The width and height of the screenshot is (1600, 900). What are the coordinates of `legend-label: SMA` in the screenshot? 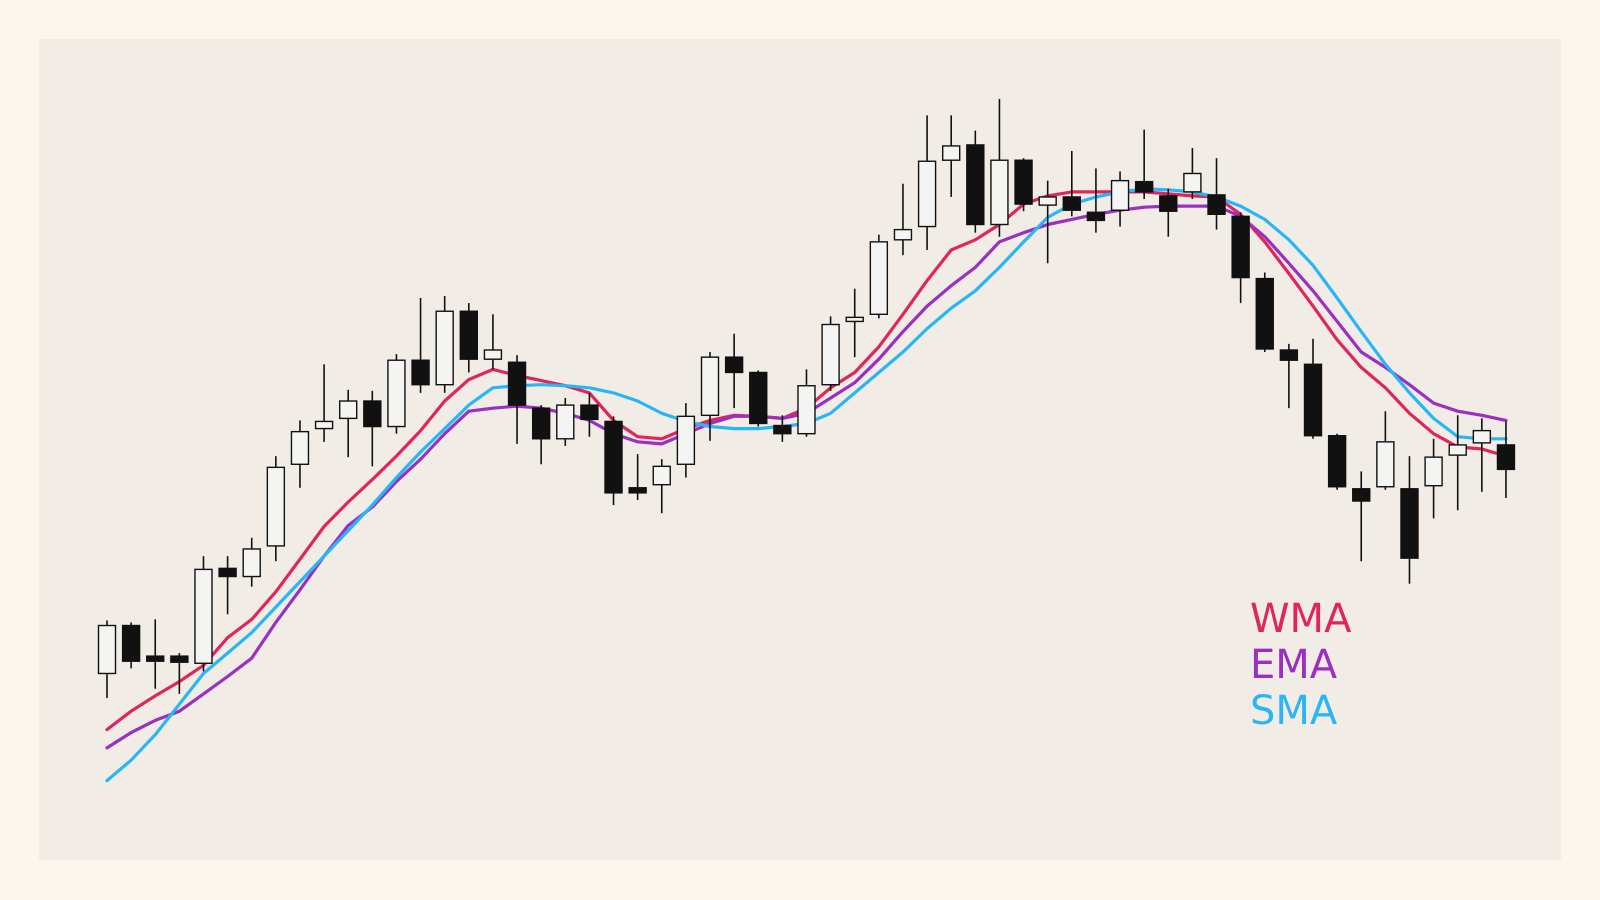 It's located at (1294, 711).